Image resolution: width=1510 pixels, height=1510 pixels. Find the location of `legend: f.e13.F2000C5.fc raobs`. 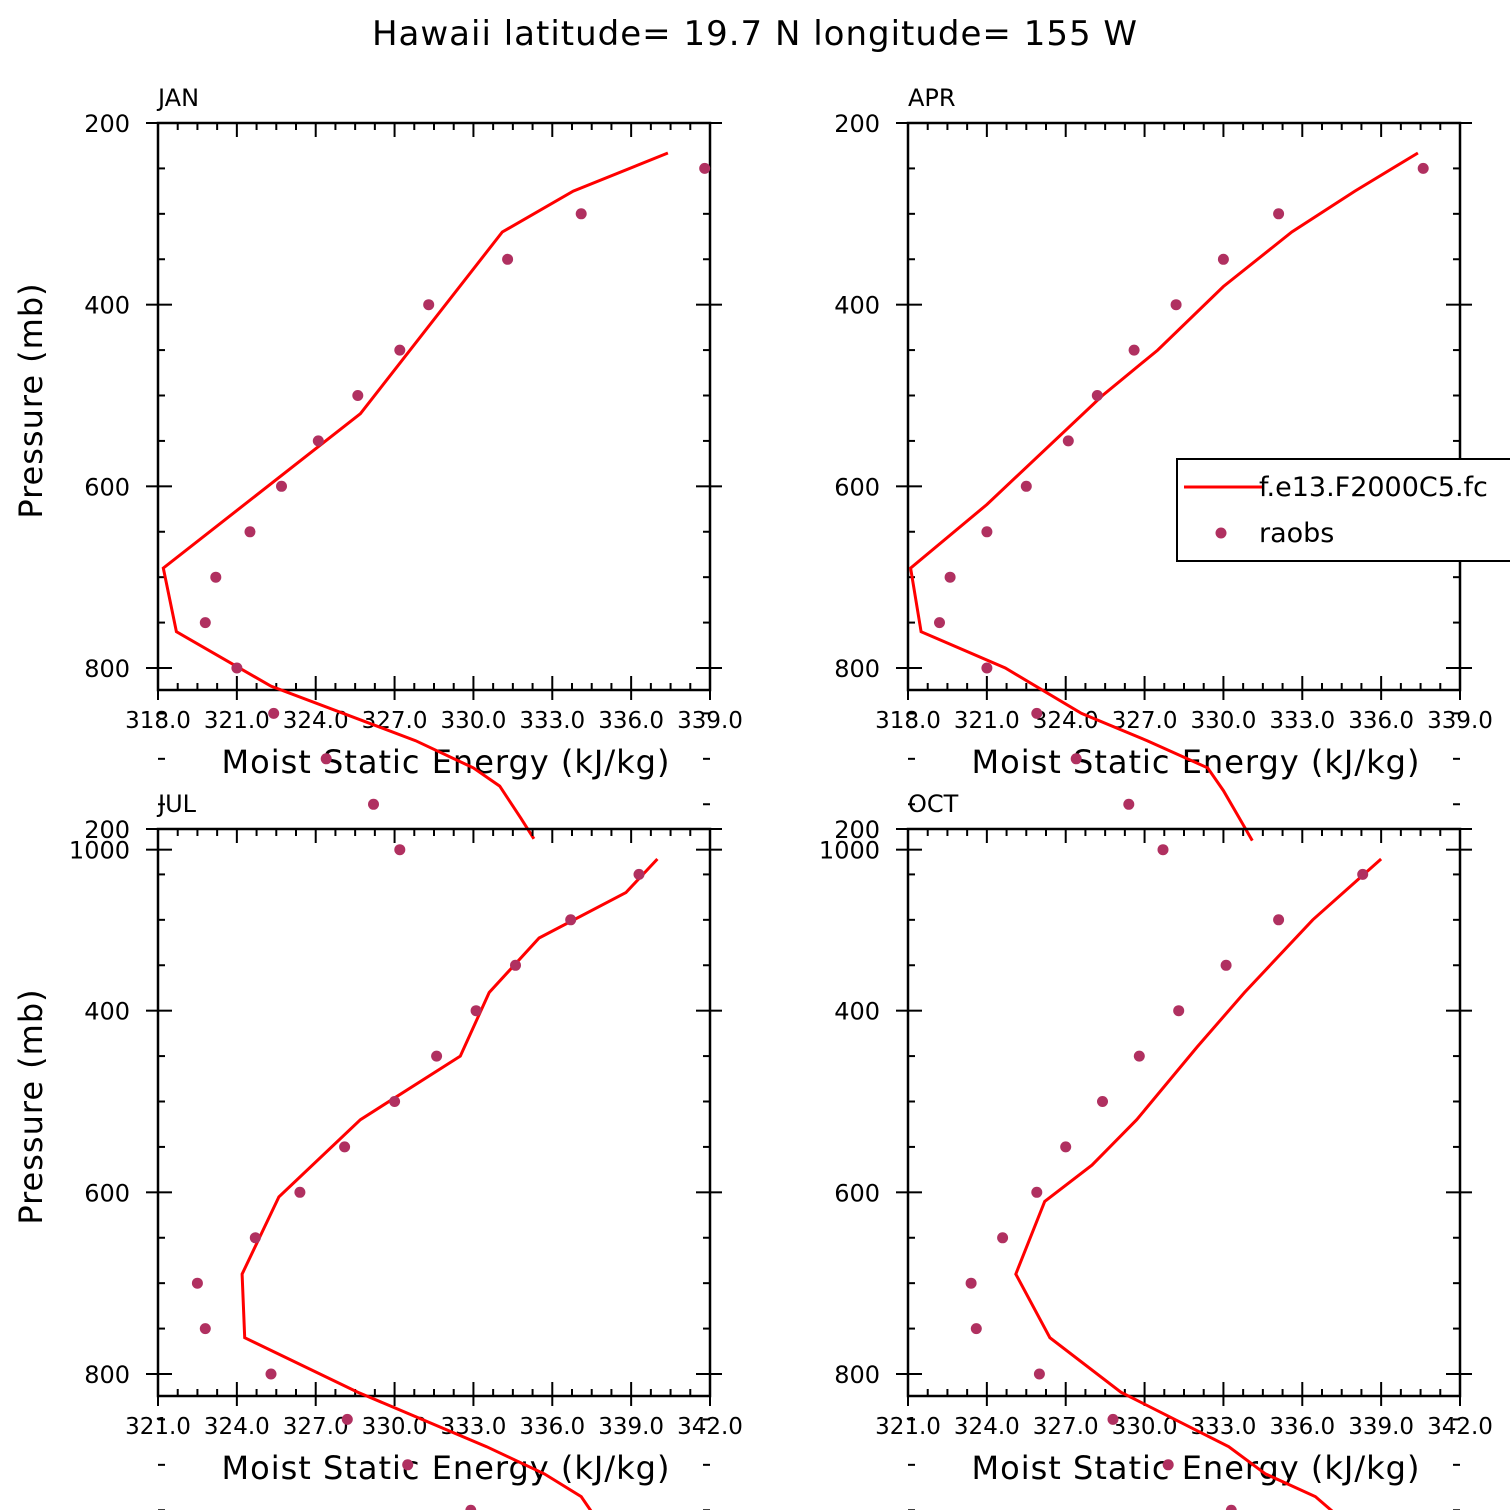

legend: f.e13.F2000C5.fc raobs is located at coordinates (1343, 510).